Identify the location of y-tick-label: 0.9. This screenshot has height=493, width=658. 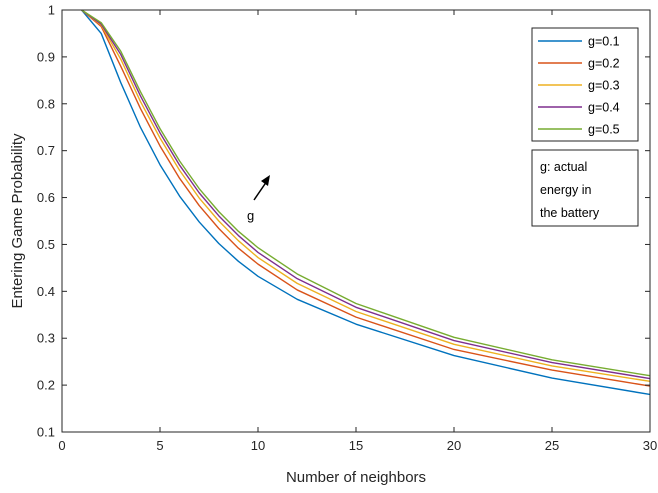
(46, 56).